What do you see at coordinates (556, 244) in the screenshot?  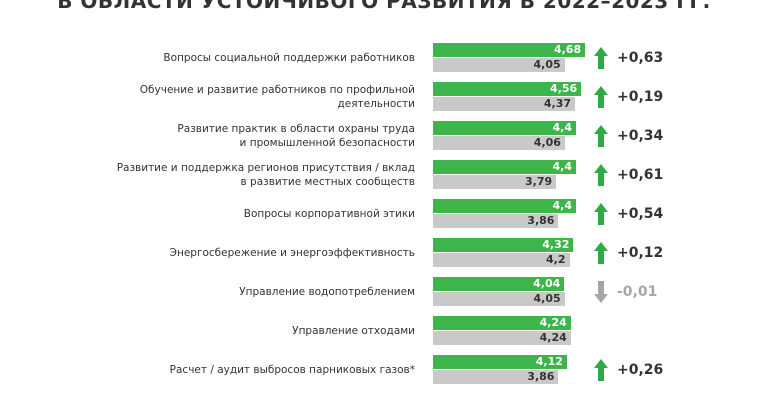 I see `value-label: 4,32` at bounding box center [556, 244].